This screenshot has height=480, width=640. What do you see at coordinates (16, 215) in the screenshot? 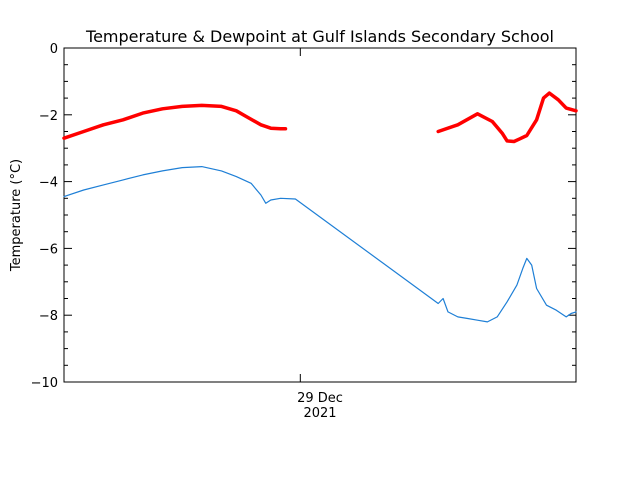
I see `y-axis-title: Temperature (°C)` at bounding box center [16, 215].